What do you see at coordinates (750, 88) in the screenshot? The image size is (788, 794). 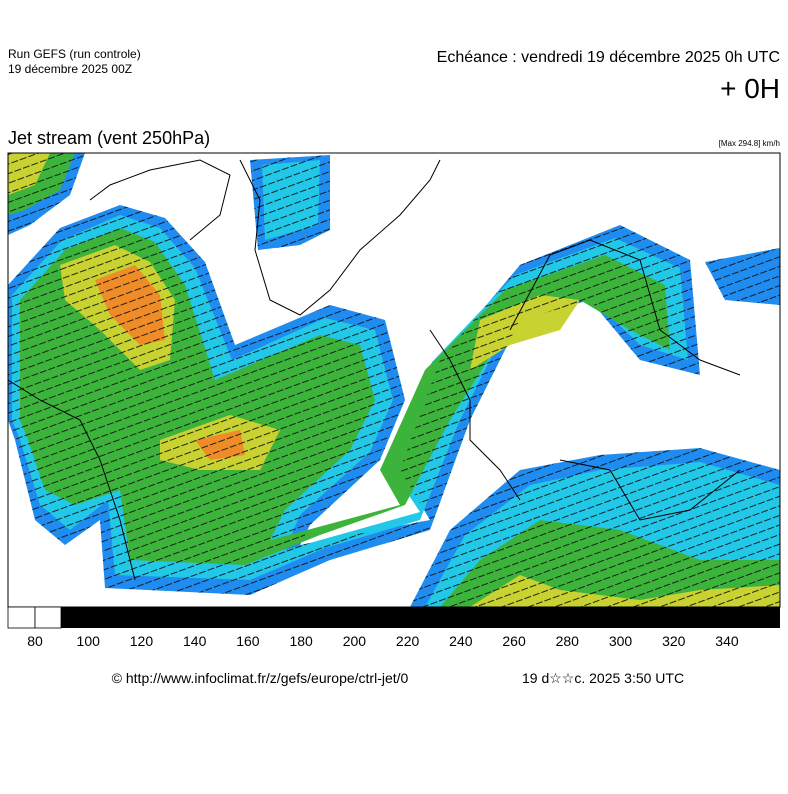 I see `lead-time: + 0H` at bounding box center [750, 88].